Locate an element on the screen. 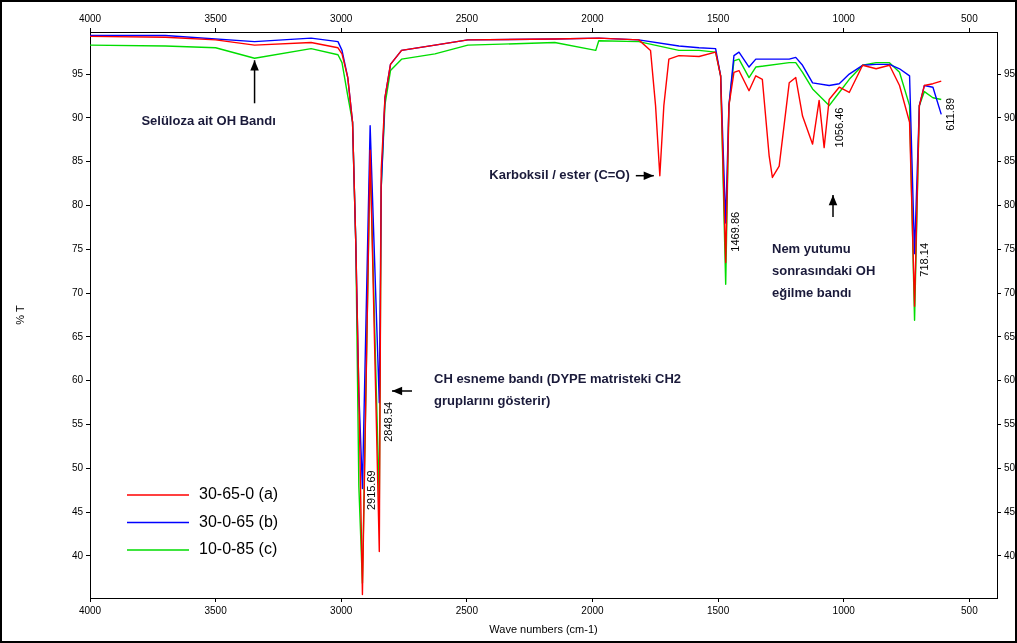 The height and width of the screenshot is (643, 1017). y2-tick-label: 50 is located at coordinates (1010, 468).